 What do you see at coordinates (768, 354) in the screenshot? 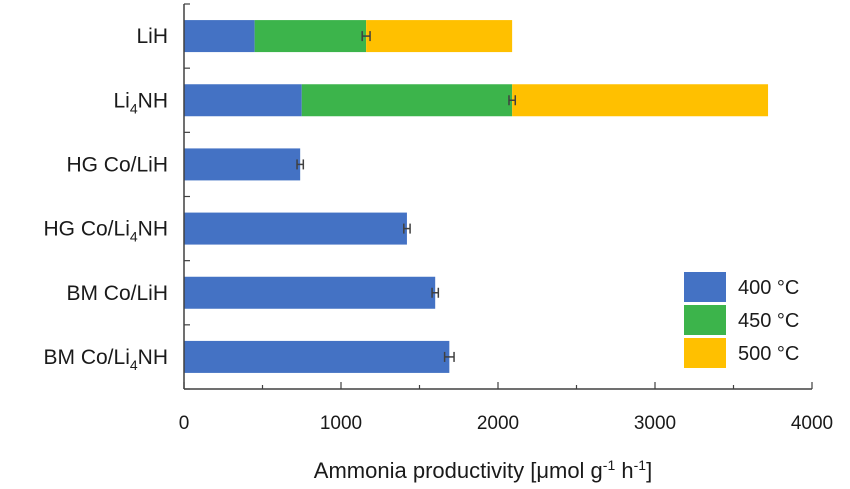
I see `legend-label: 500 °C` at bounding box center [768, 354].